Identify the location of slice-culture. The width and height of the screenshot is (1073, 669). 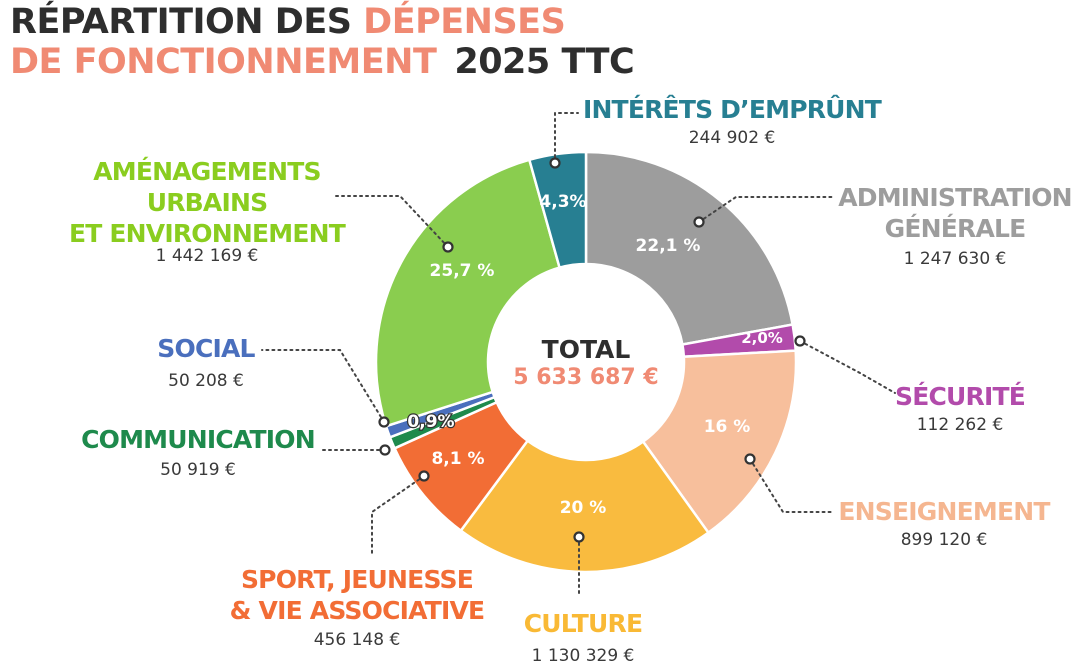
(585, 506).